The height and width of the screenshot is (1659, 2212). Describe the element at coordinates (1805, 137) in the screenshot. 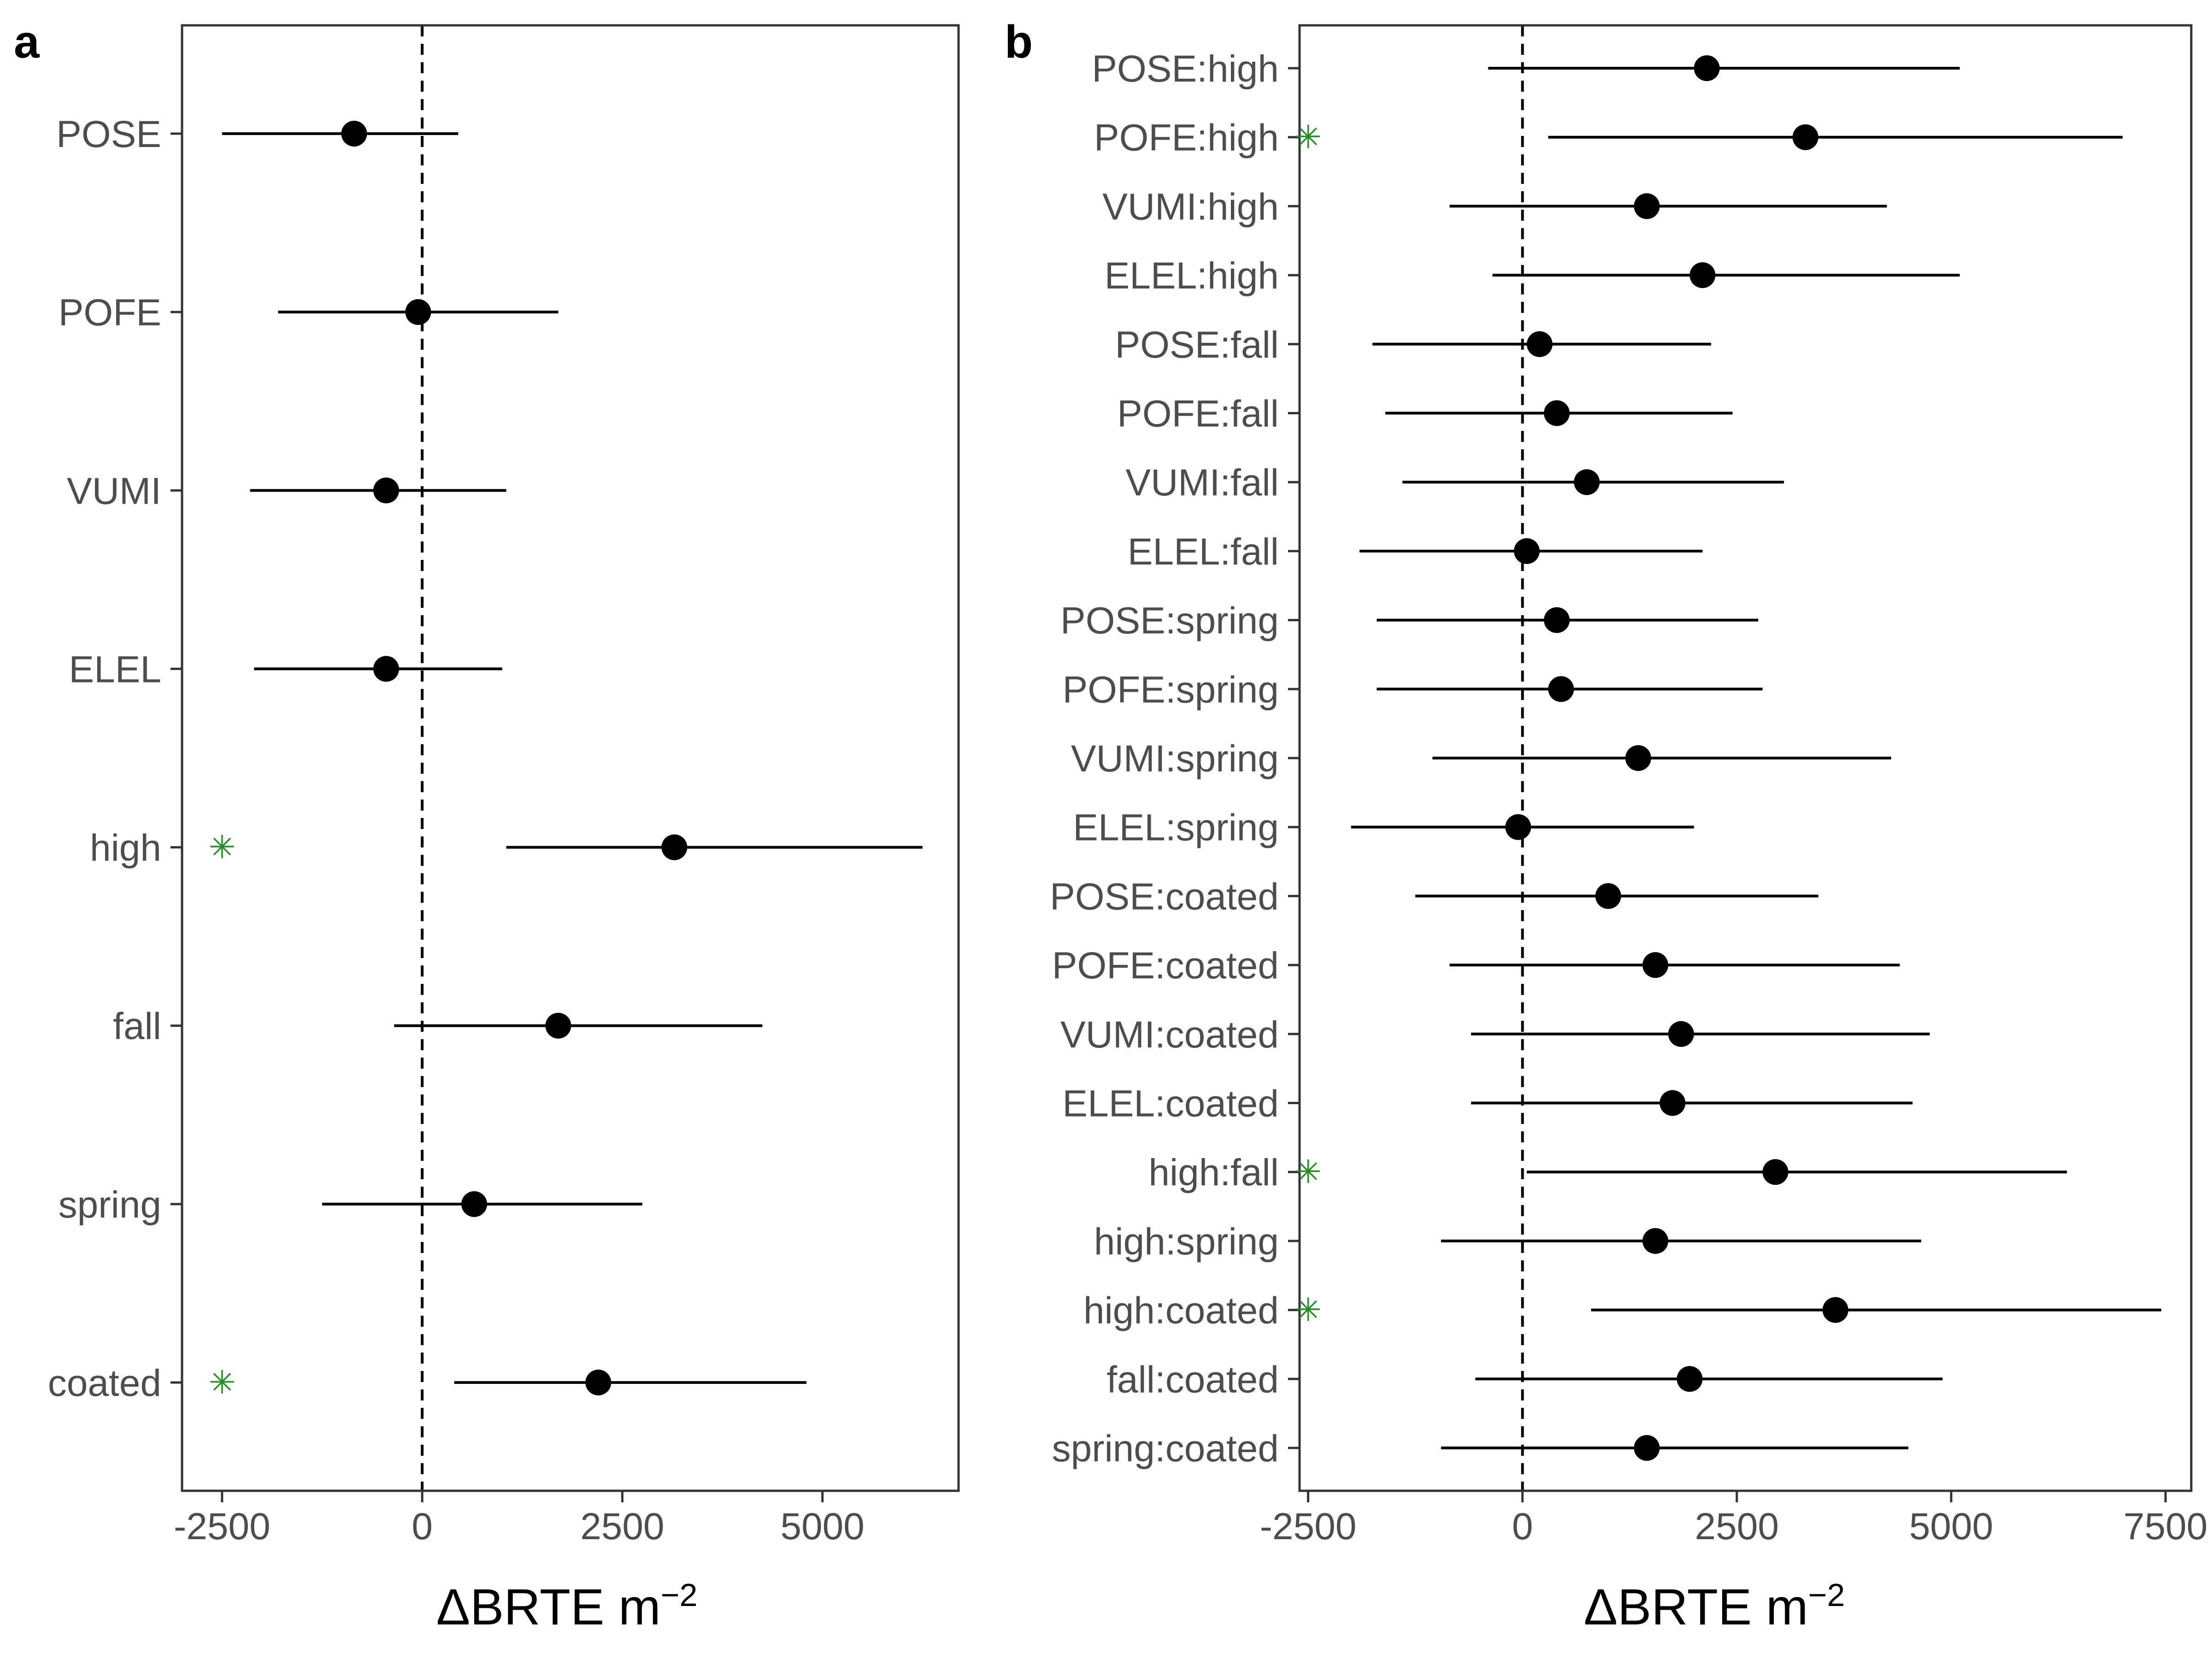

I see `panel-b-estimate-point-POFE:high` at that location.